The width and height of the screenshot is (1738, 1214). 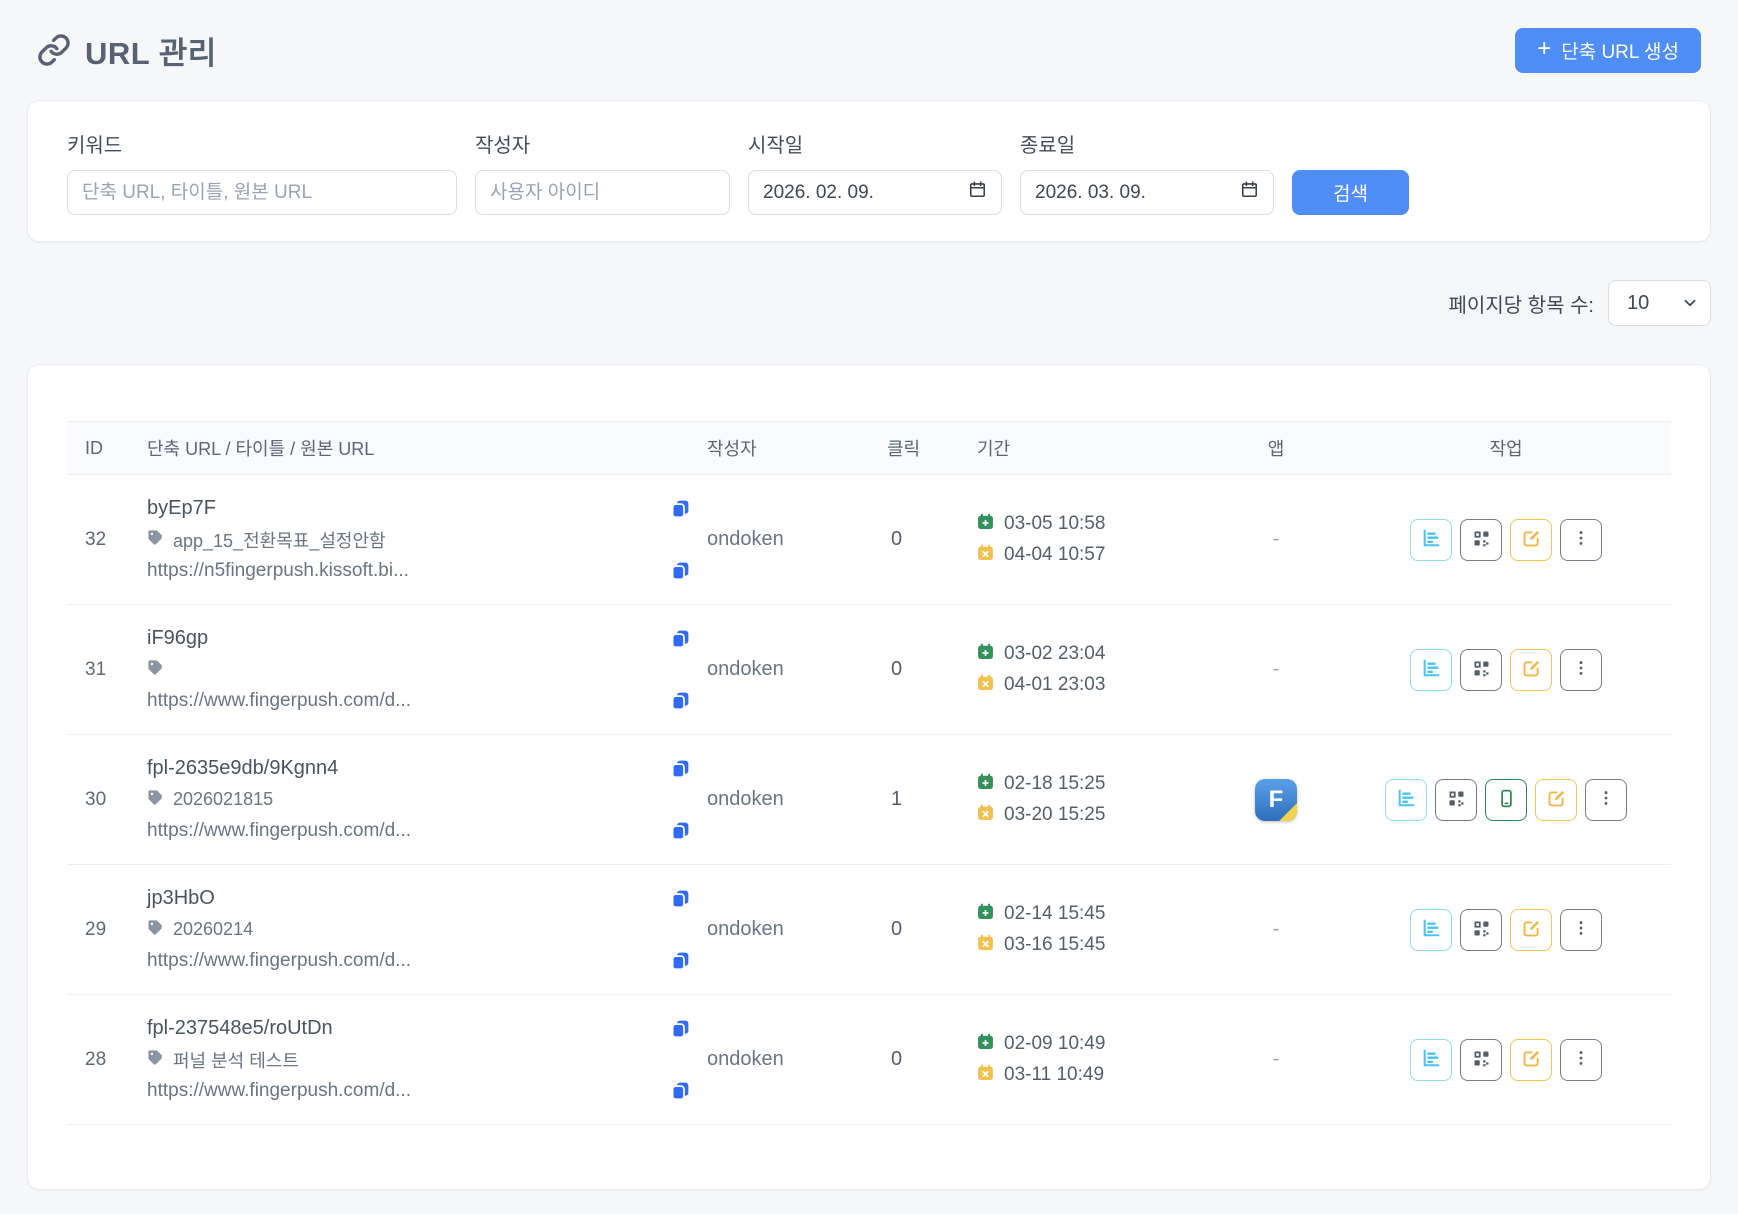 I want to click on clicks-cell: 1, so click(x=897, y=799).